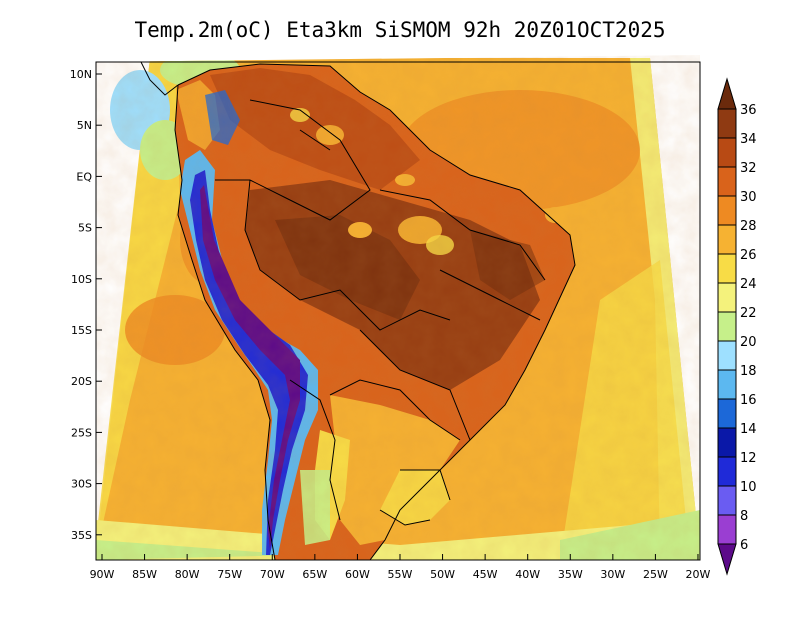 The width and height of the screenshot is (800, 618). What do you see at coordinates (314, 574) in the screenshot?
I see `lon-tick-label: 65W` at bounding box center [314, 574].